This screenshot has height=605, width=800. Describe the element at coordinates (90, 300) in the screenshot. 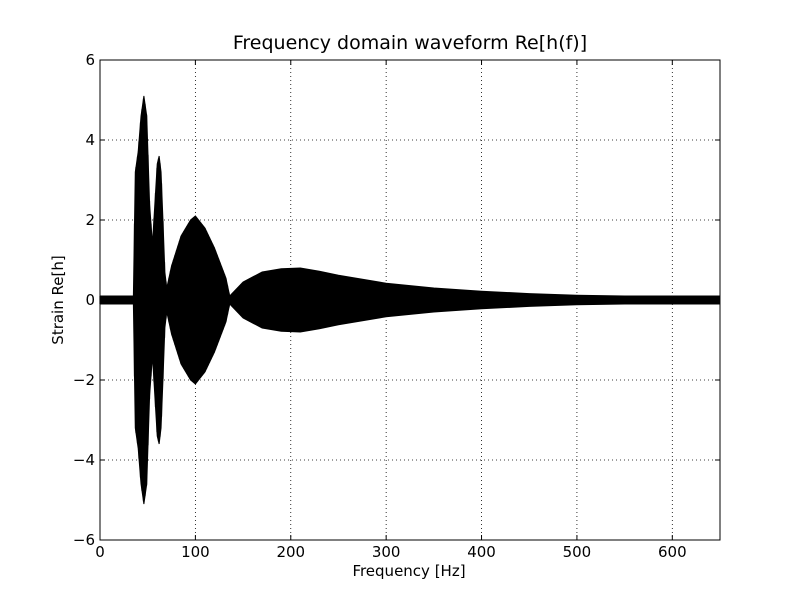

I see `y-tick-label: 0` at that location.